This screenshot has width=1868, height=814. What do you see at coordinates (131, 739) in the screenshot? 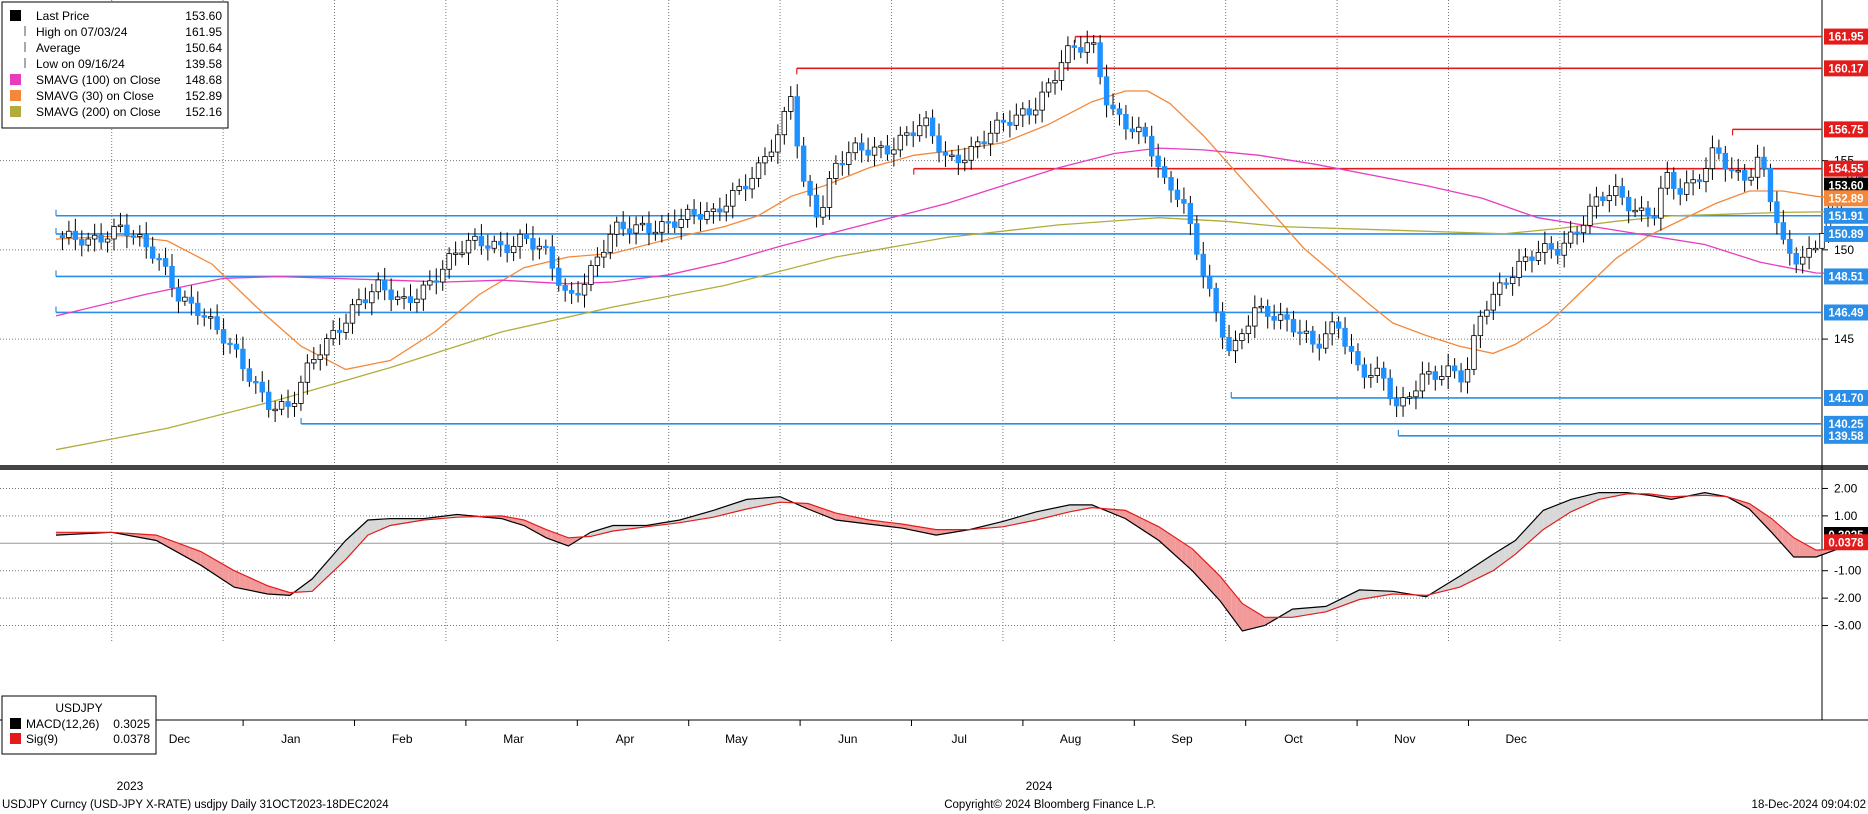
I see `macd-legend-value: 0.0378` at bounding box center [131, 739].